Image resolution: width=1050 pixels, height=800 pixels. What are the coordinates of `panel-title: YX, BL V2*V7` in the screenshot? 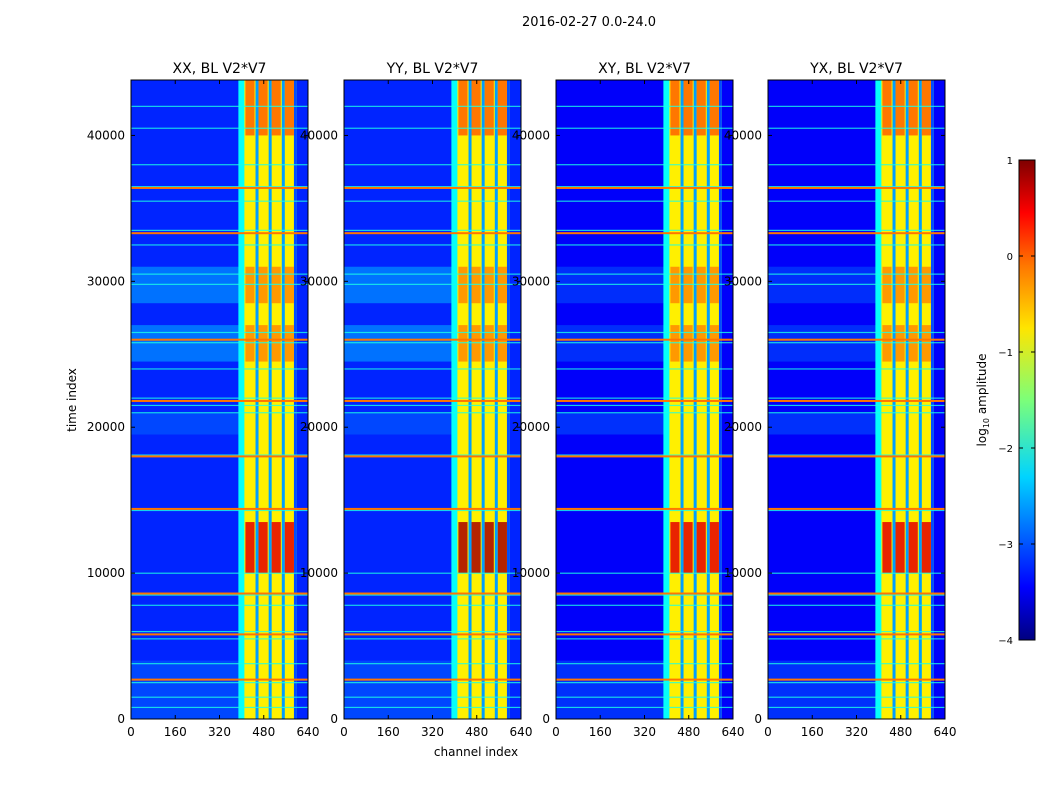 It's located at (856, 69).